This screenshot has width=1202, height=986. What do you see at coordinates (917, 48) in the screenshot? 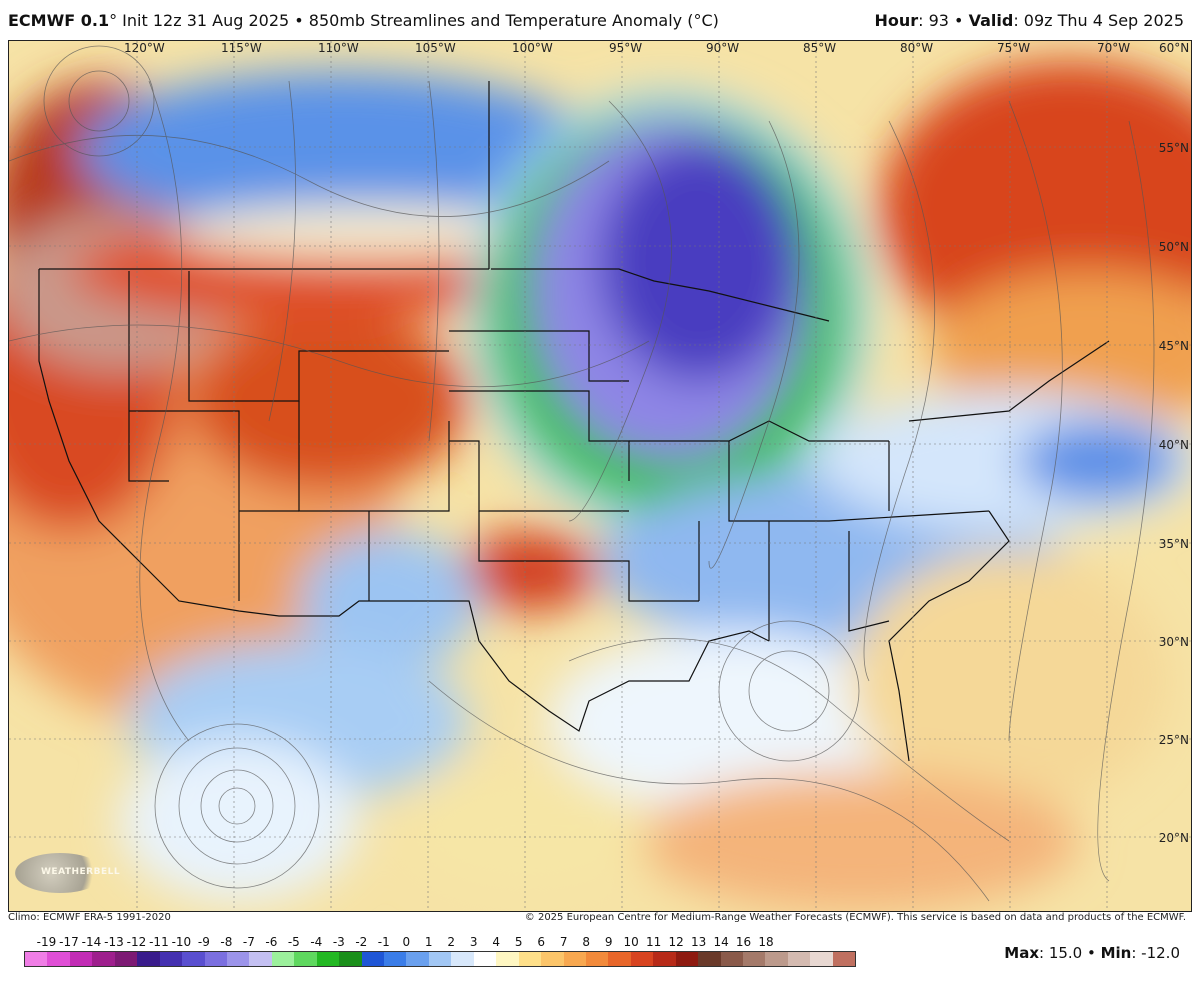
I see `lon-label: 80°W` at bounding box center [917, 48].